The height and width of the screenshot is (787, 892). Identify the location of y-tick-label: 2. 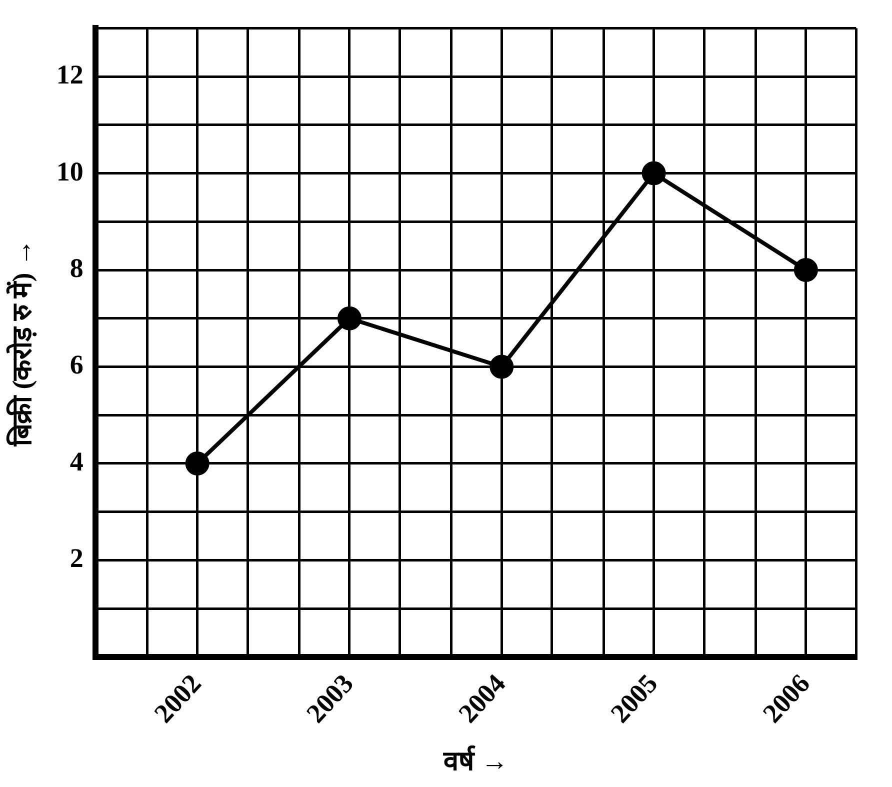
(77, 558).